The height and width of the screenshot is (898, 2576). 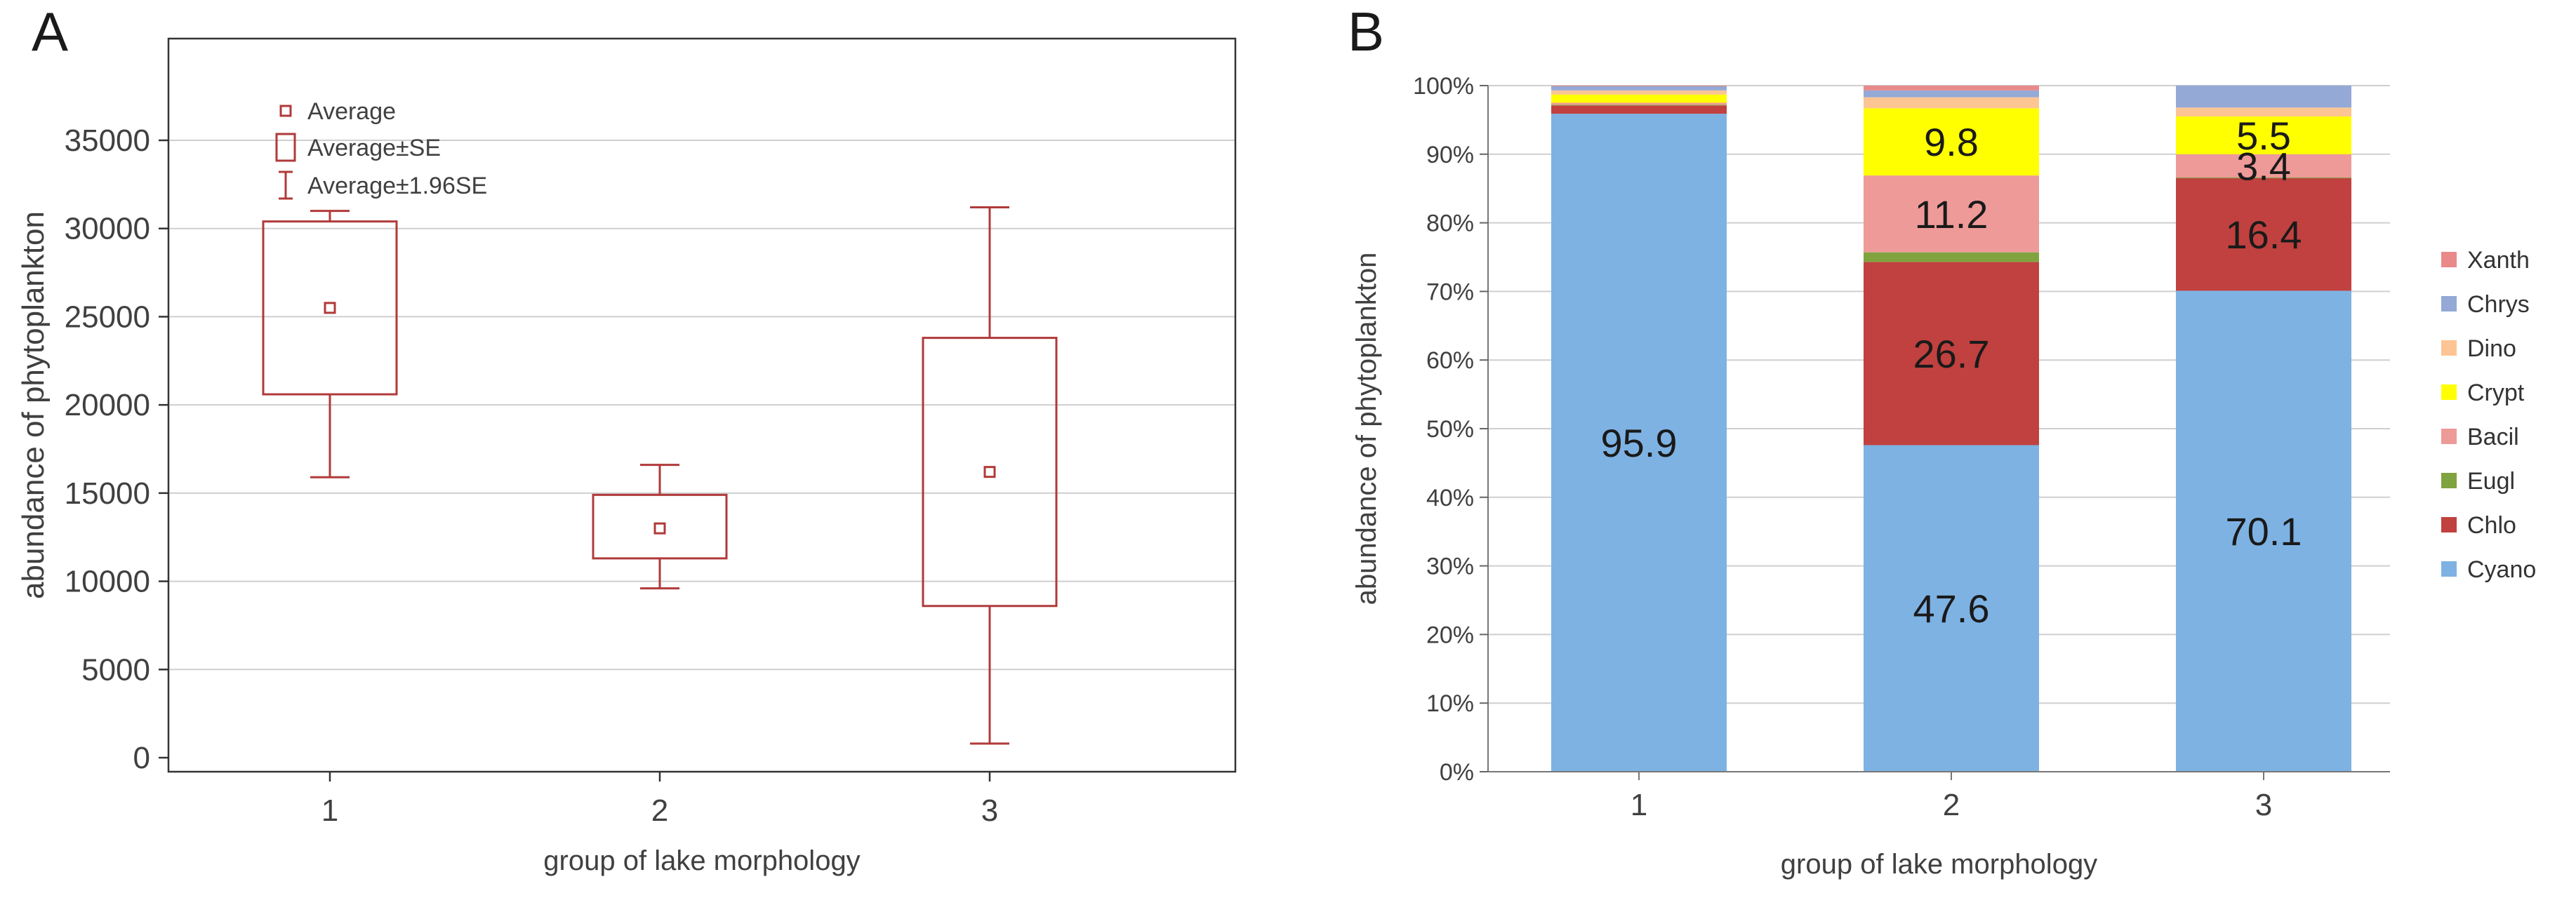 I want to click on panel-a-y-axis-title: abundance of phytoplankton, so click(x=33, y=405).